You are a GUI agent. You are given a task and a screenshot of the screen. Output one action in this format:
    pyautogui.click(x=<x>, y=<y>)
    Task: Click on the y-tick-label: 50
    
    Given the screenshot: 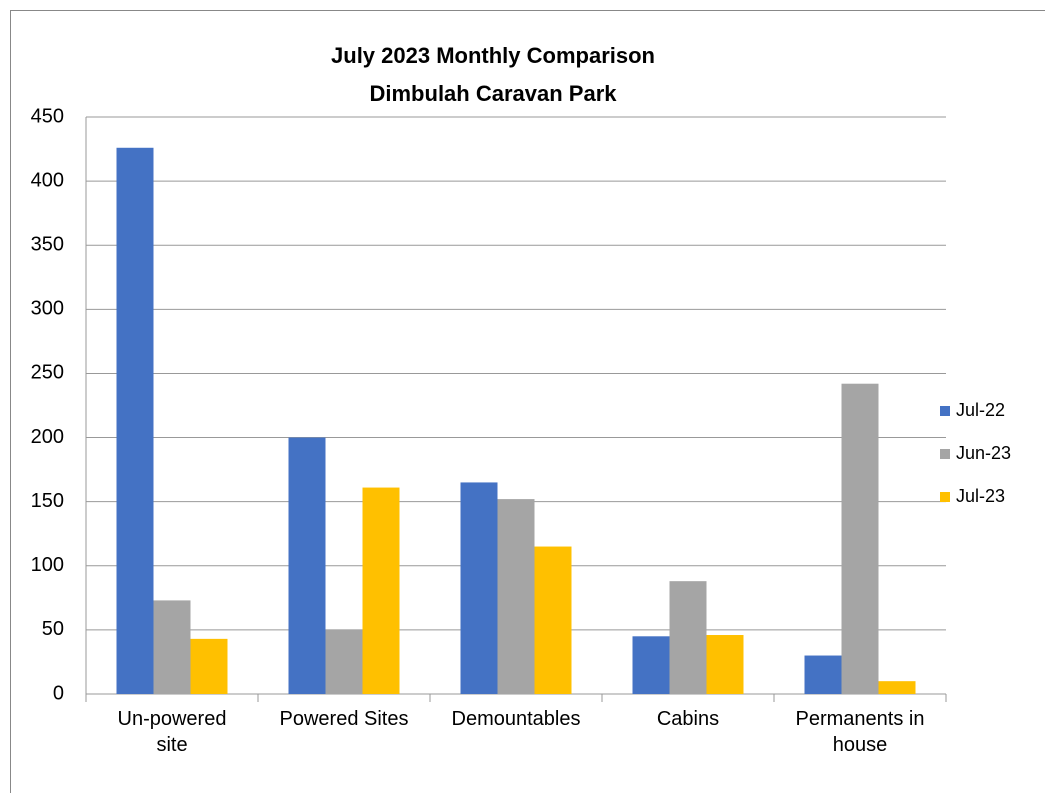 What is the action you would take?
    pyautogui.click(x=53, y=629)
    